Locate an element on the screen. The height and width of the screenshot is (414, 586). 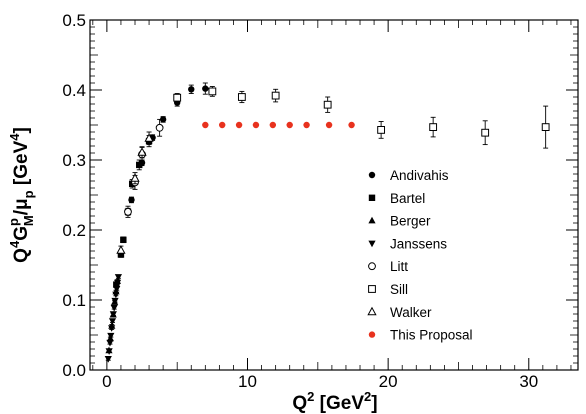
y-axis-title: Q4GpM/μp [GeV4] is located at coordinates (21, 195).